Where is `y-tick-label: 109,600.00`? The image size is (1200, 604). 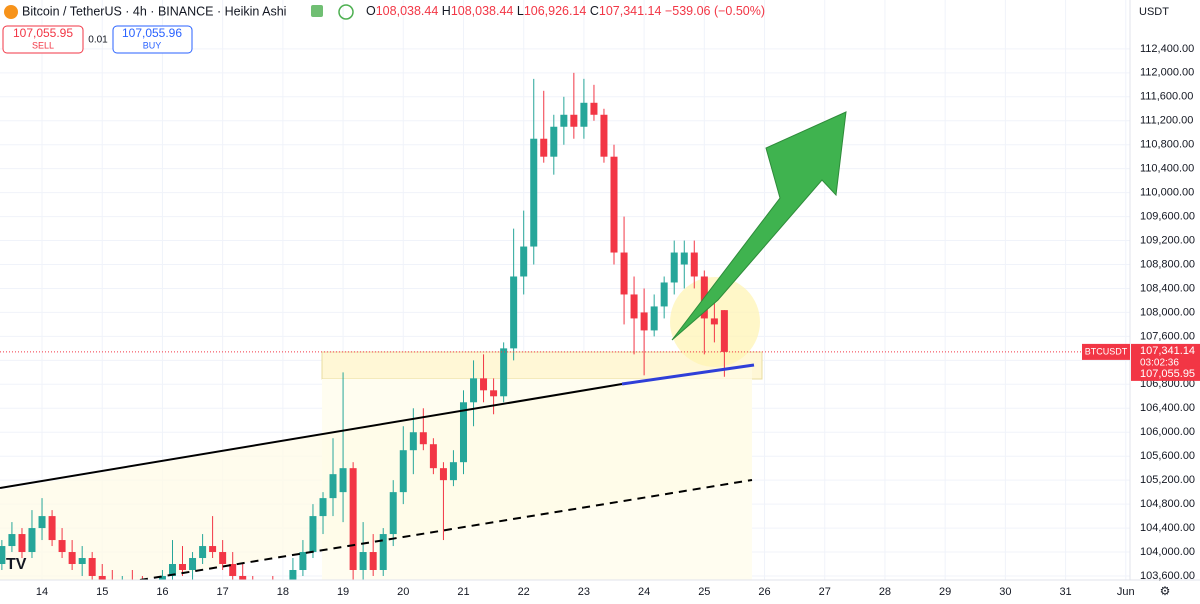
y-tick-label: 109,600.00 is located at coordinates (1167, 217).